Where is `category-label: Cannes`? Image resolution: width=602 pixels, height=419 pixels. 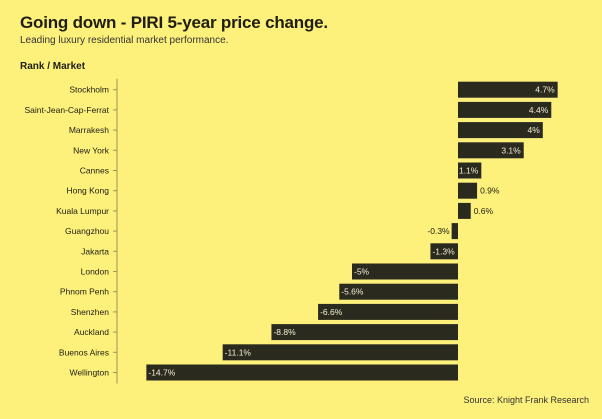
category-label: Cannes is located at coordinates (94, 171).